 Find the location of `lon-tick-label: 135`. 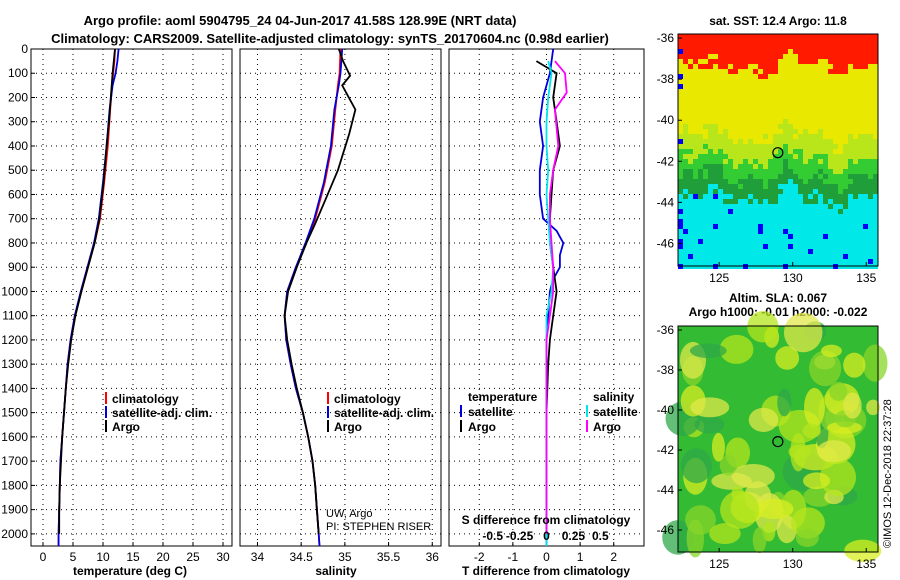

lon-tick-label: 135 is located at coordinates (866, 278).